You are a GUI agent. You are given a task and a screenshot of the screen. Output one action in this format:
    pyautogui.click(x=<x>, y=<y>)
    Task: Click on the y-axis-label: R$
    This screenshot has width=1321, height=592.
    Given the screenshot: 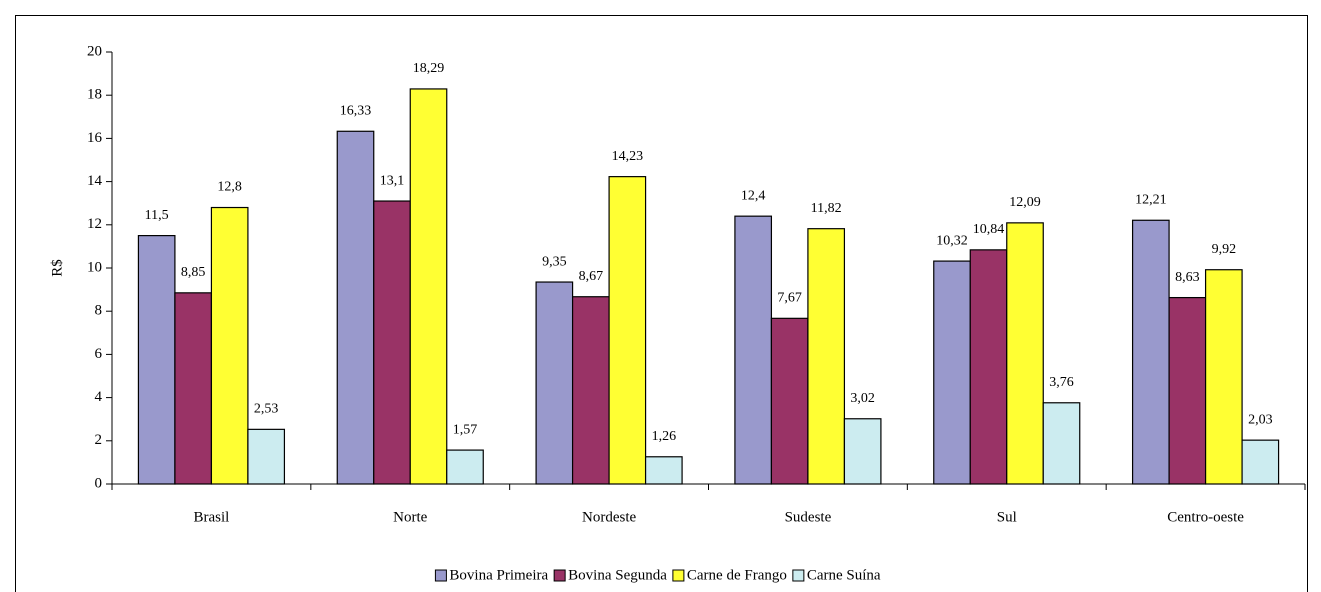 What is the action you would take?
    pyautogui.click(x=57, y=268)
    